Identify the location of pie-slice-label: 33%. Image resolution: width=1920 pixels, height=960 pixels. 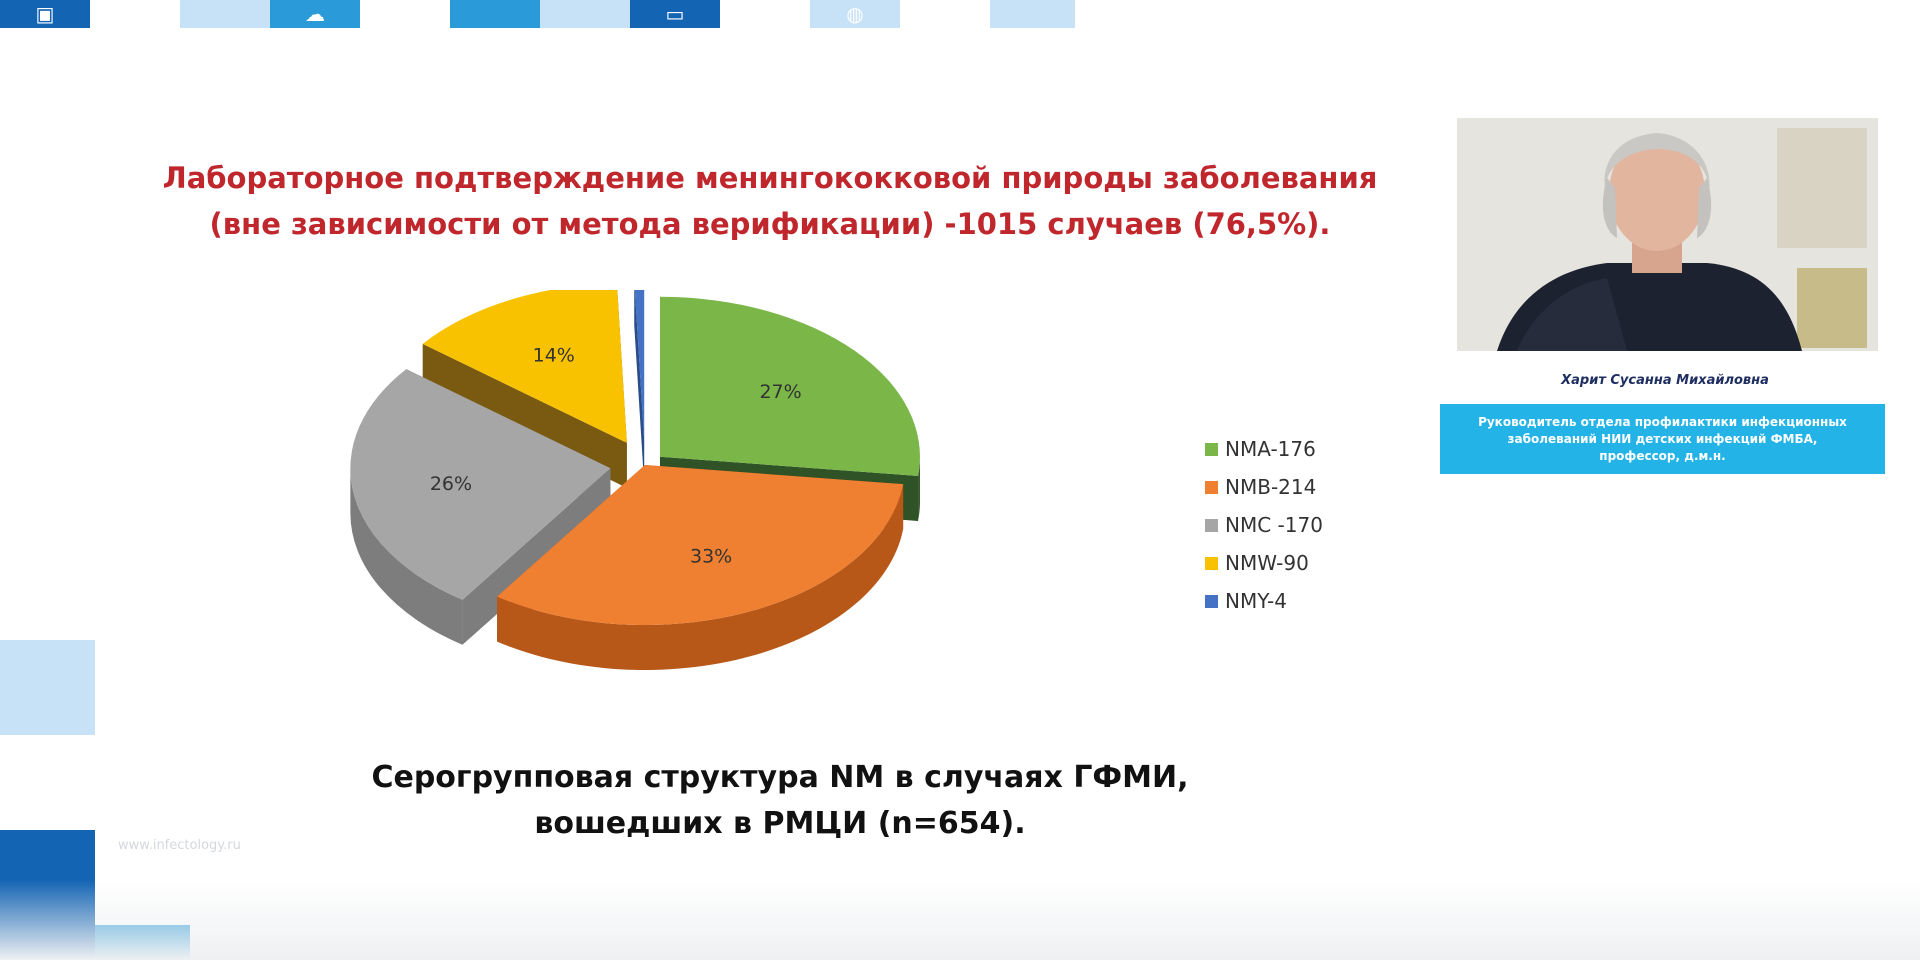
(711, 556).